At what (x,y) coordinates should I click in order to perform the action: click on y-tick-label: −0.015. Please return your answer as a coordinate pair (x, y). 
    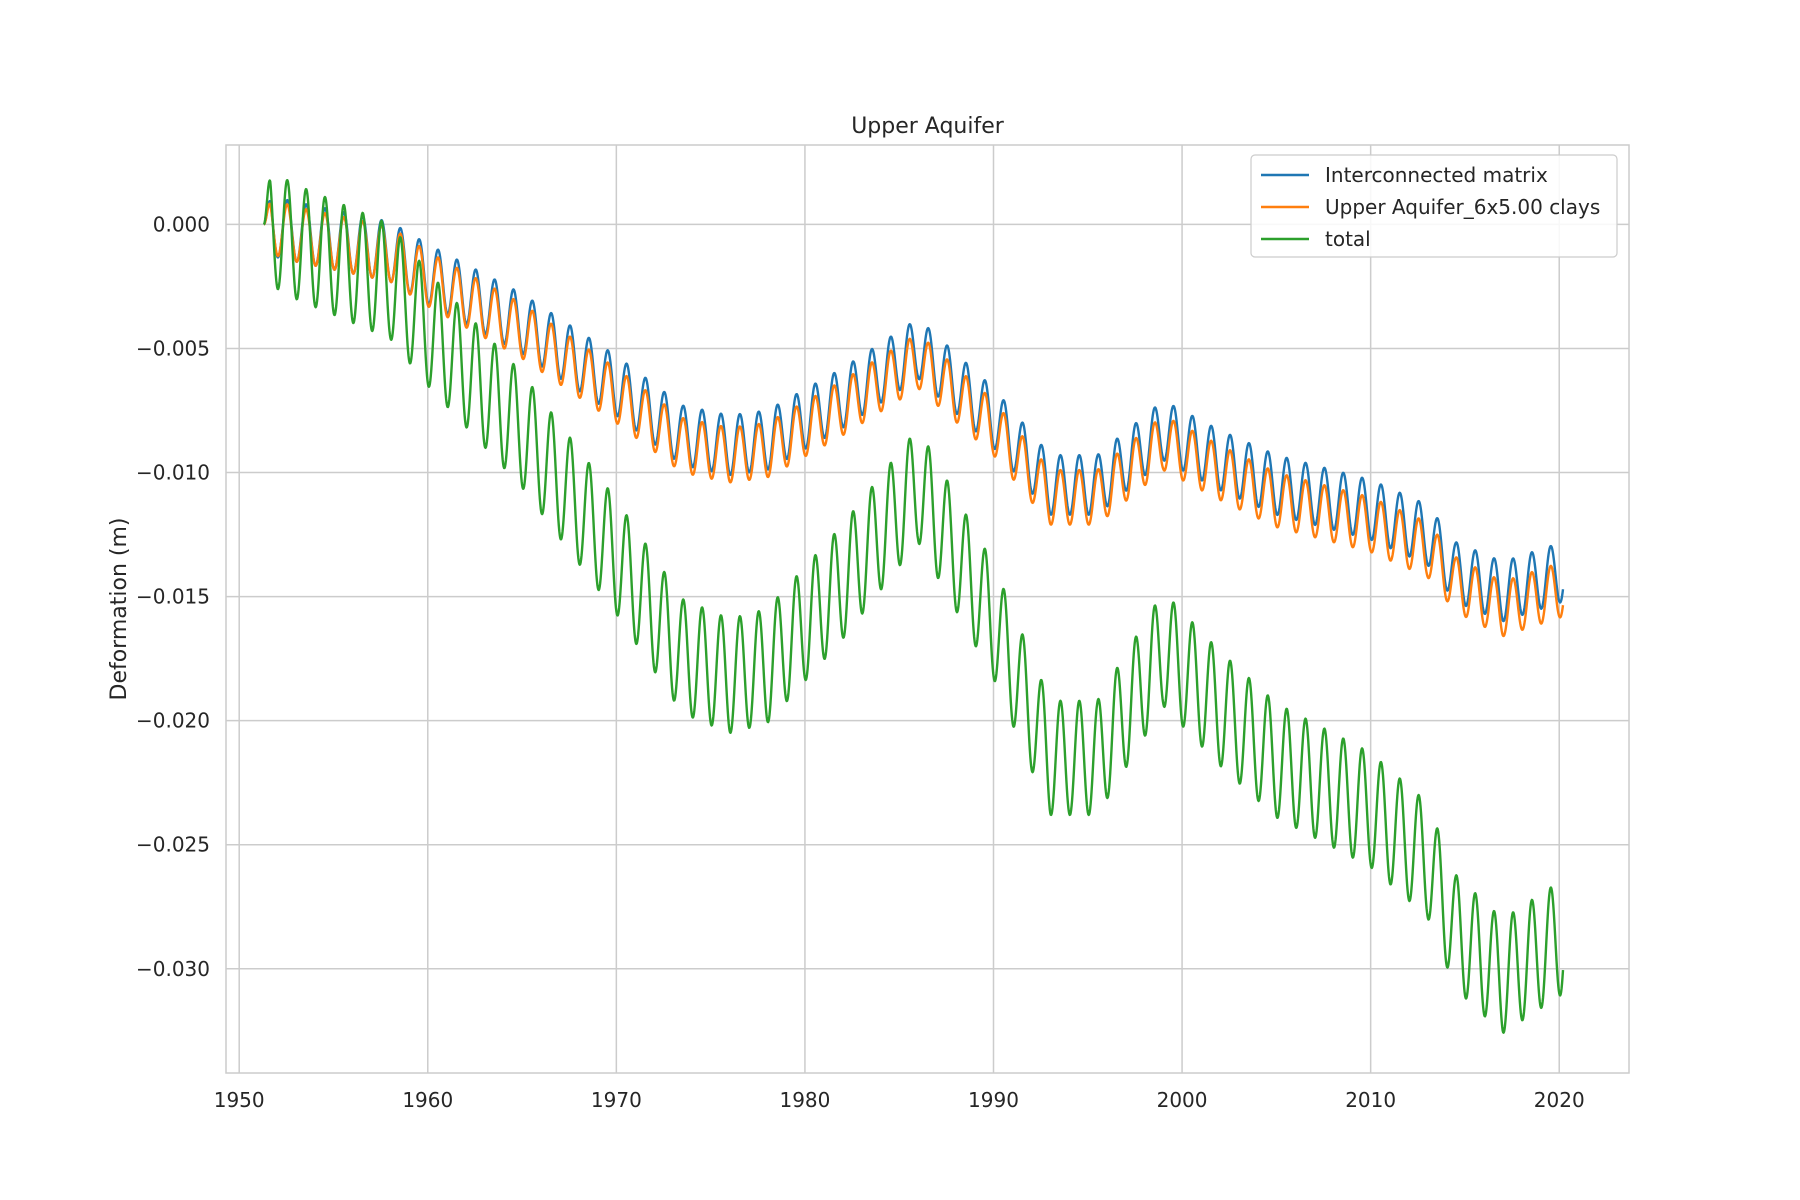
    Looking at the image, I should click on (173, 597).